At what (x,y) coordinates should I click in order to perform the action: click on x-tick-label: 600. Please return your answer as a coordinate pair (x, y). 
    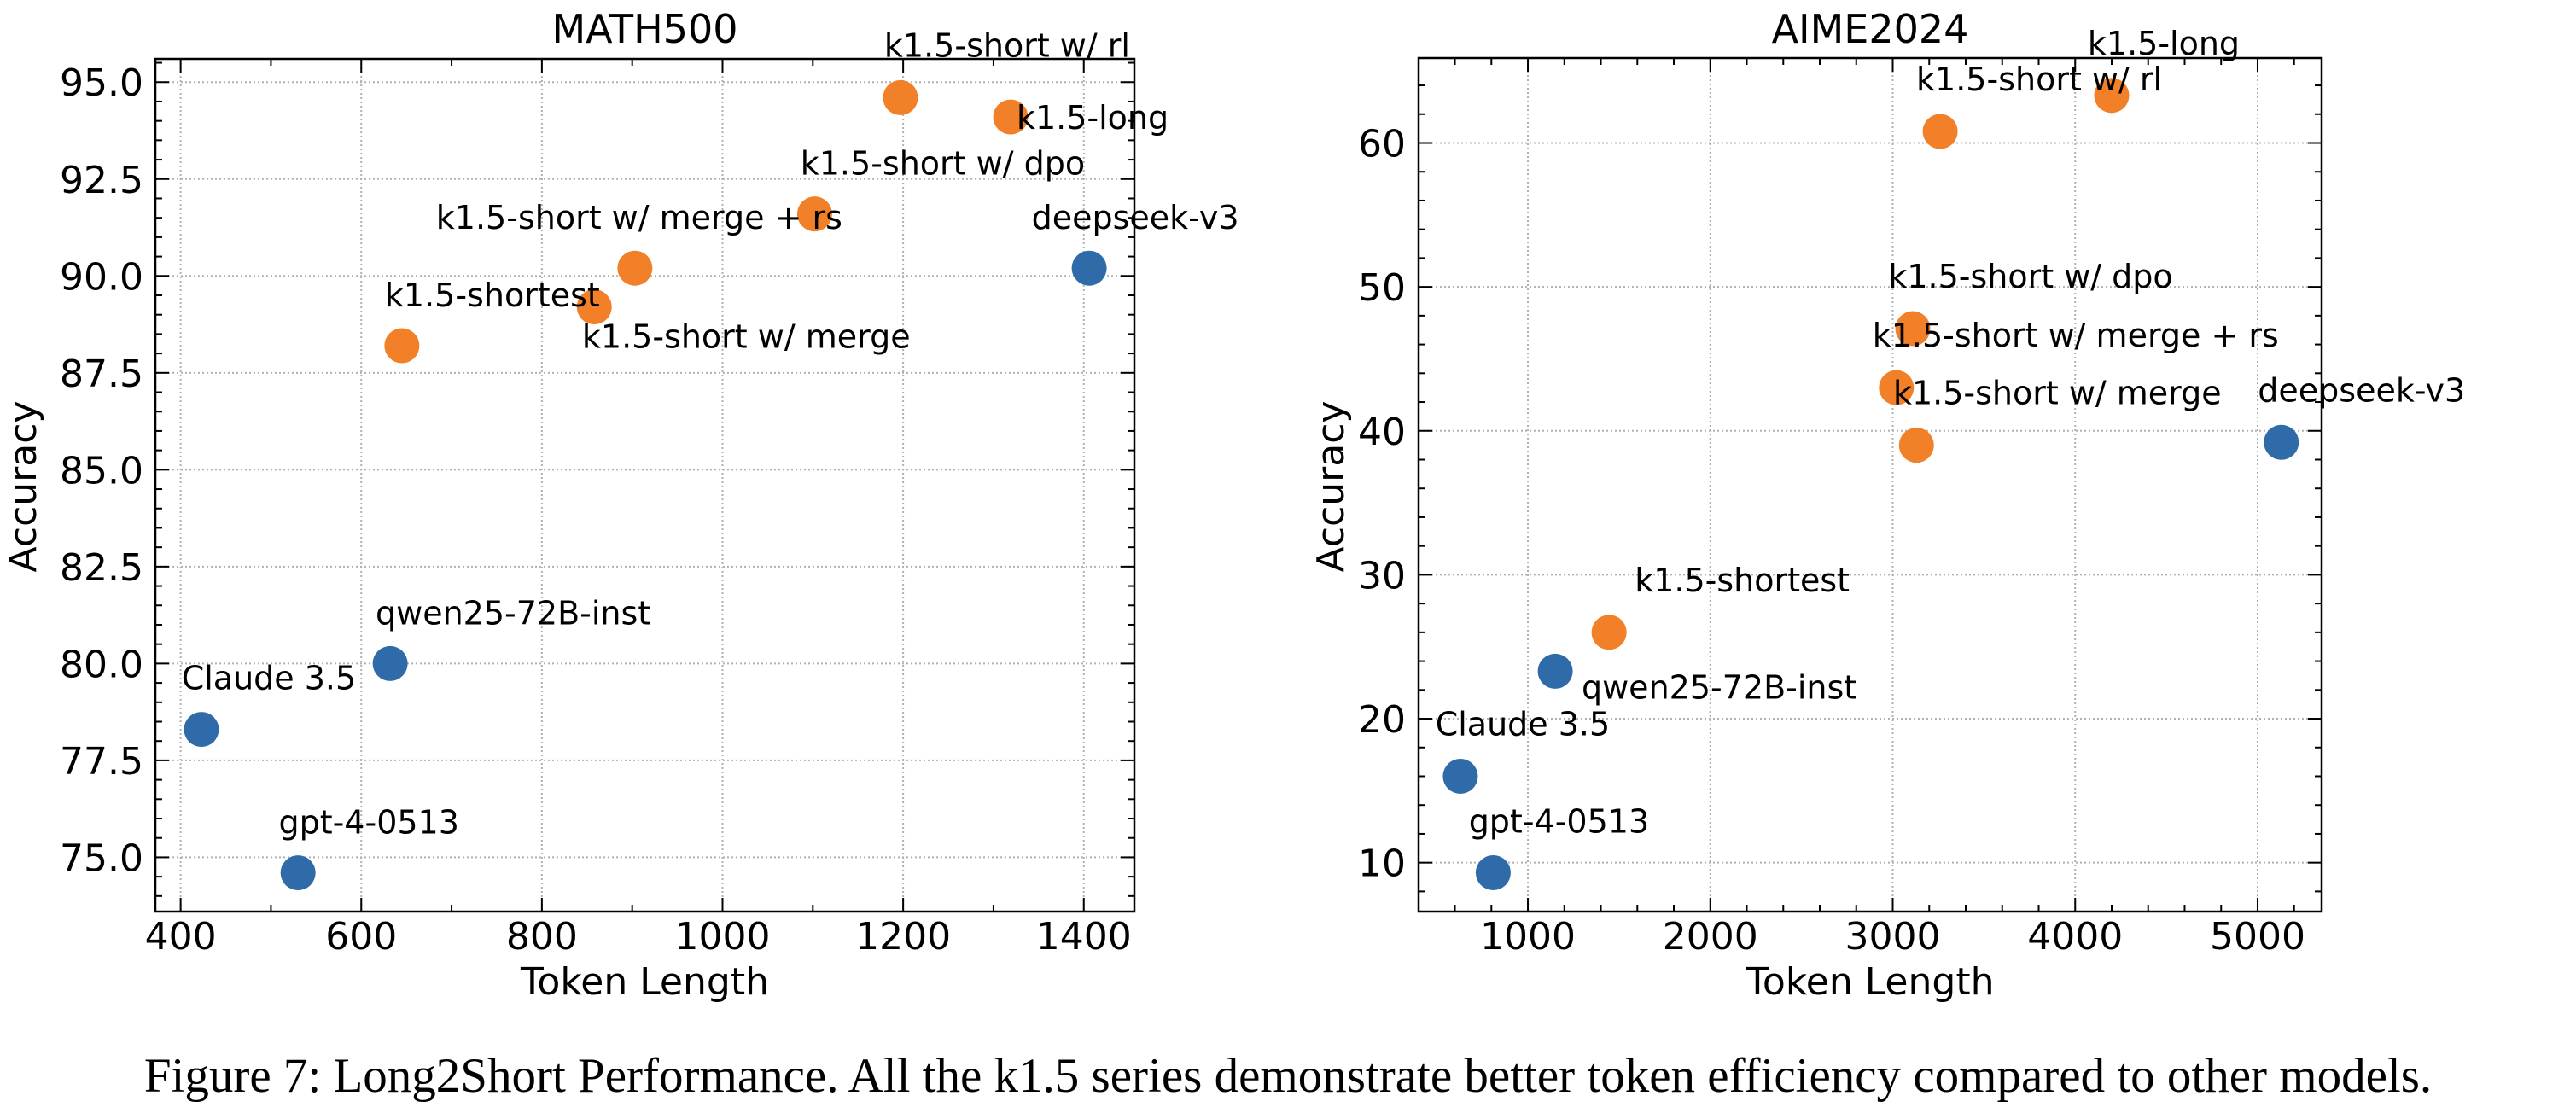
    Looking at the image, I should click on (361, 937).